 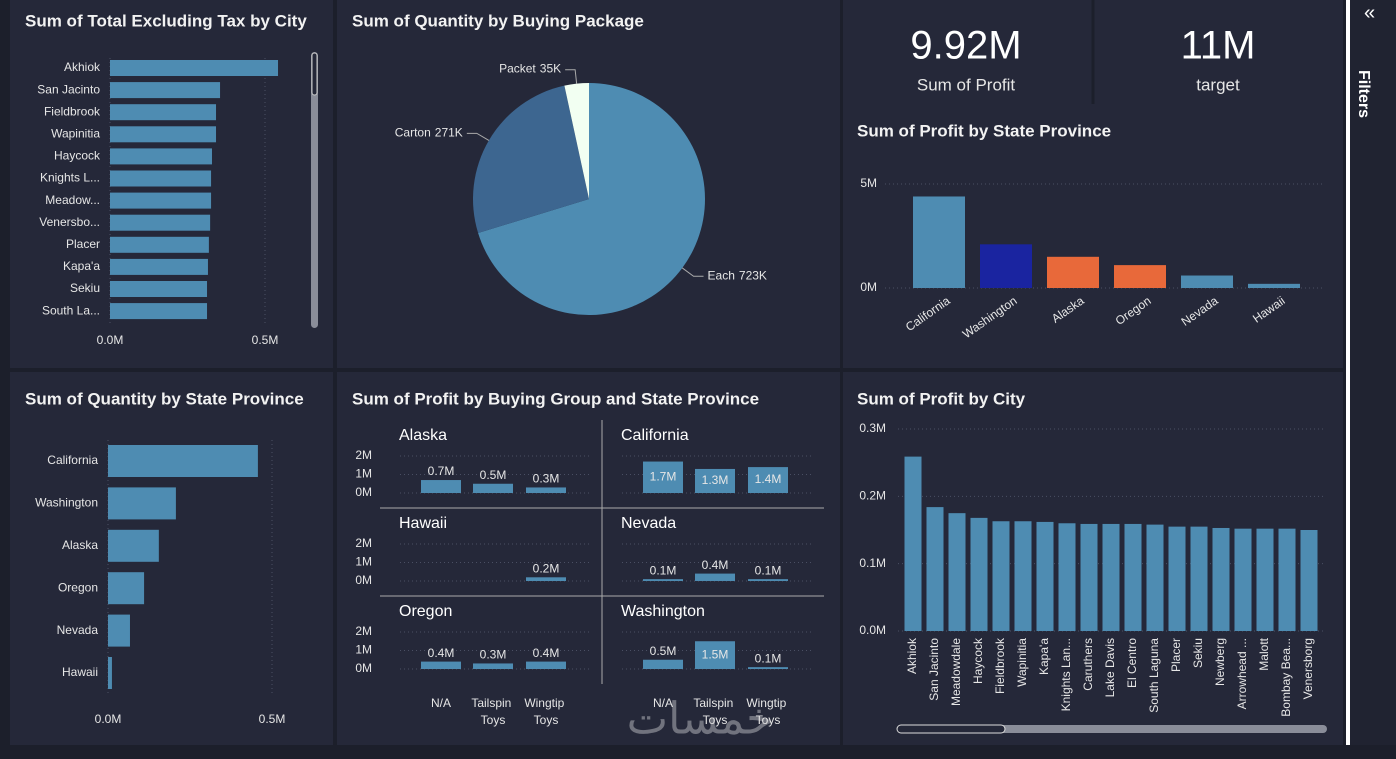 What do you see at coordinates (1176, 655) in the screenshot?
I see `x-tick-label: Placer` at bounding box center [1176, 655].